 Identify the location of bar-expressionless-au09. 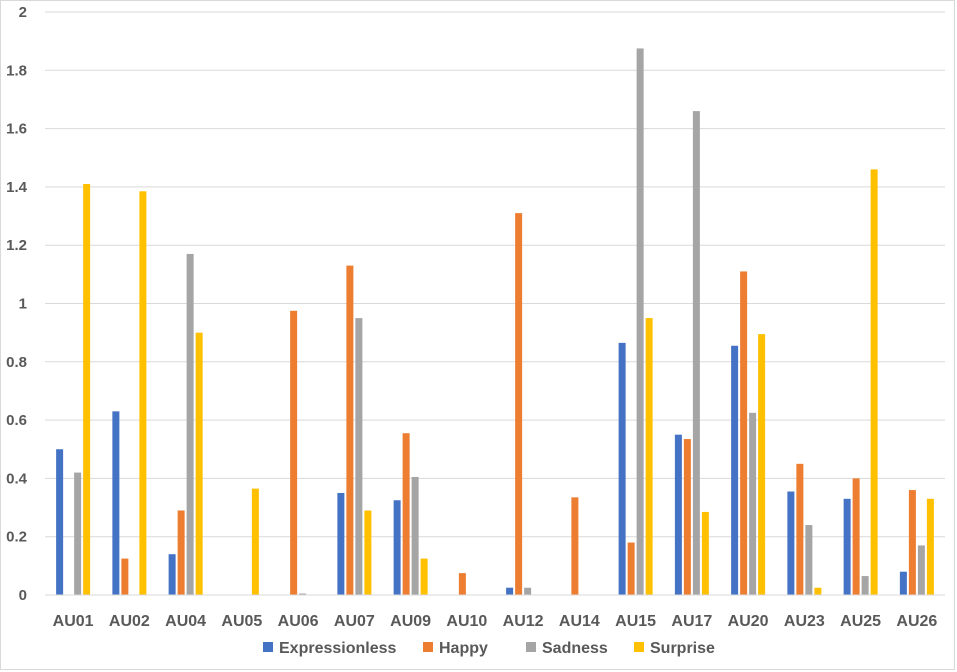
(397, 547).